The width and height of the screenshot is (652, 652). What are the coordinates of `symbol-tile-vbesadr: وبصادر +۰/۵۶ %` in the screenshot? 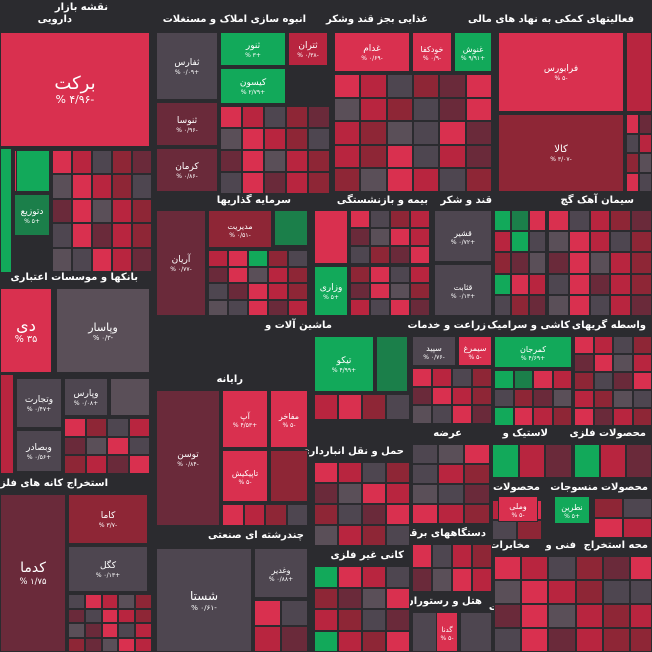 It's located at (39, 451).